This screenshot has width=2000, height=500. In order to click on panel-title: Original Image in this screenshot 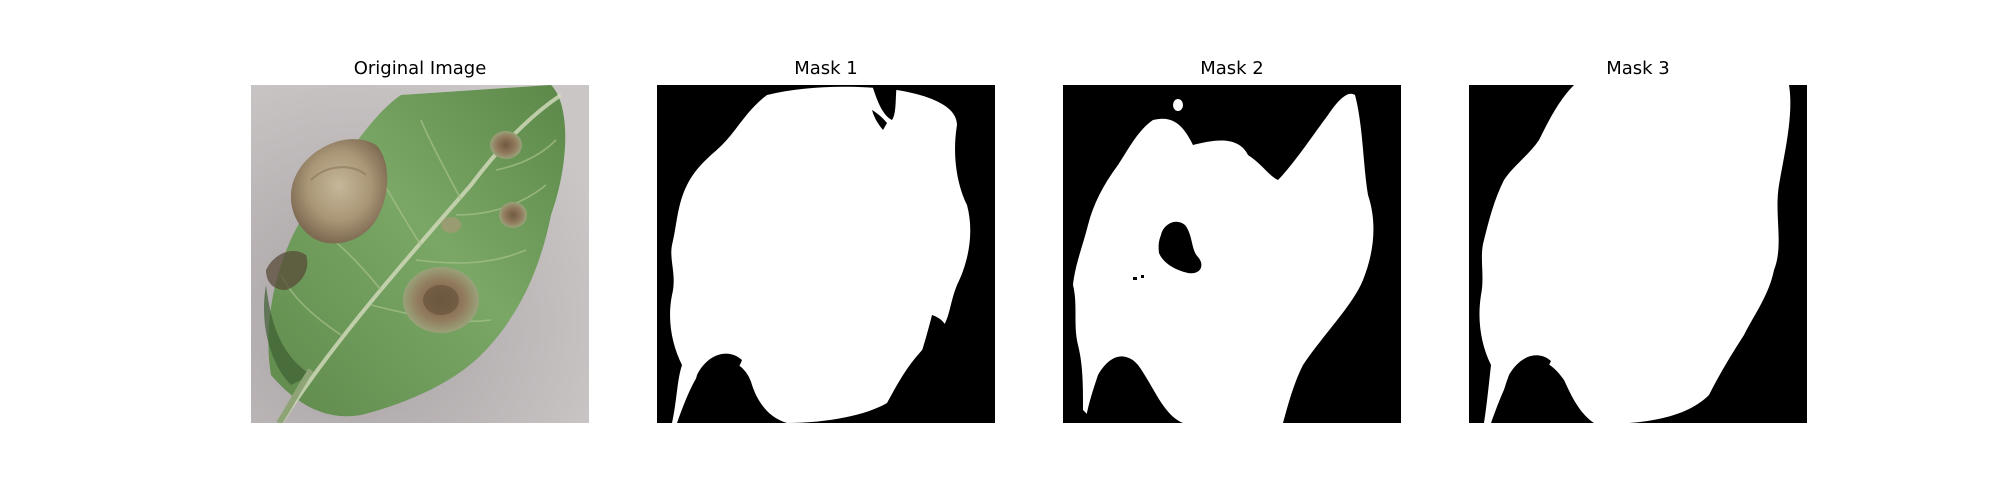, I will do `click(420, 68)`.